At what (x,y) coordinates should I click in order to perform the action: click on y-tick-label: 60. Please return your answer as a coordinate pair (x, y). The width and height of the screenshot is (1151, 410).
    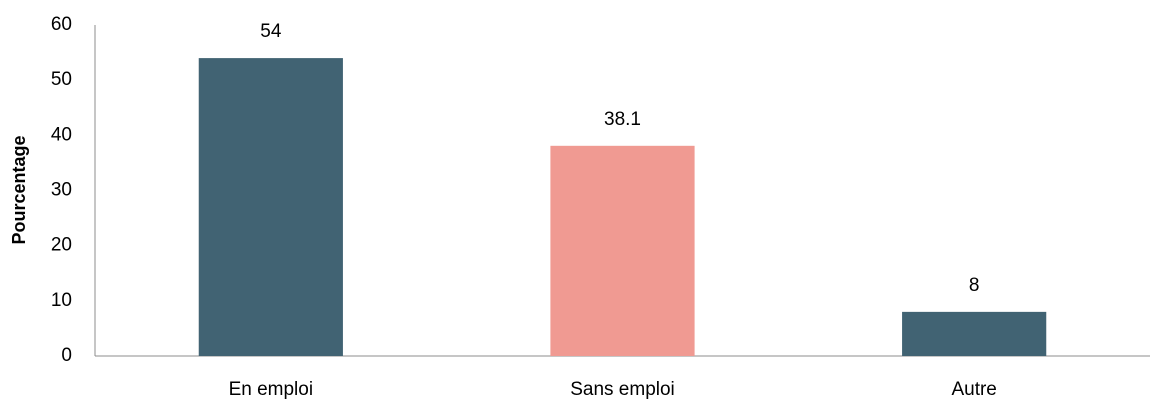
    Looking at the image, I should click on (61, 24).